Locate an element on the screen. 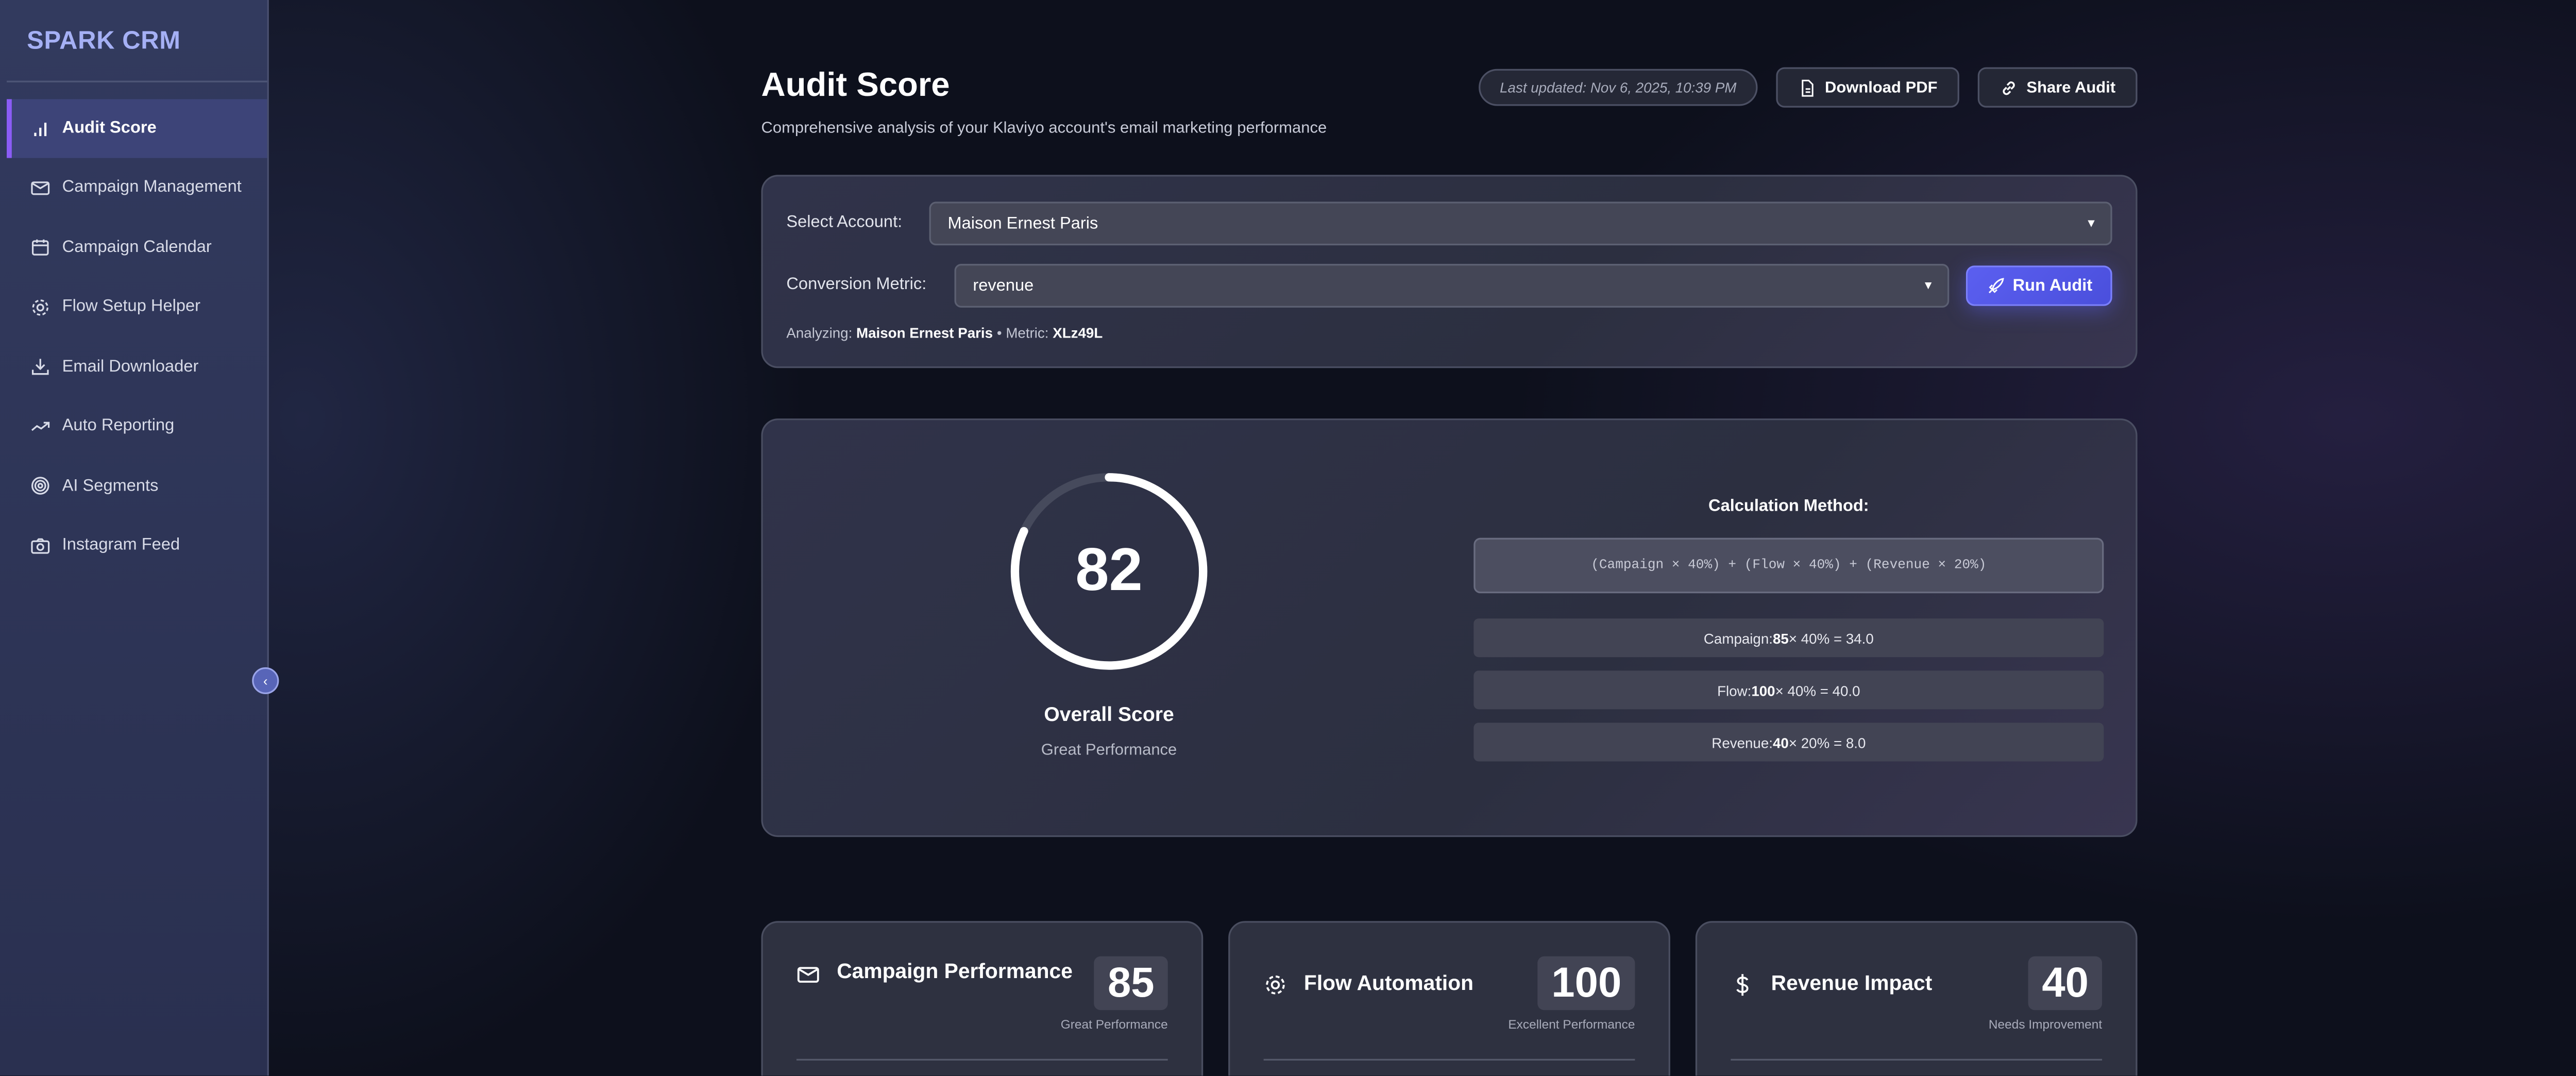 This screenshot has width=2576, height=1076. dollar-icon is located at coordinates (1742, 985).